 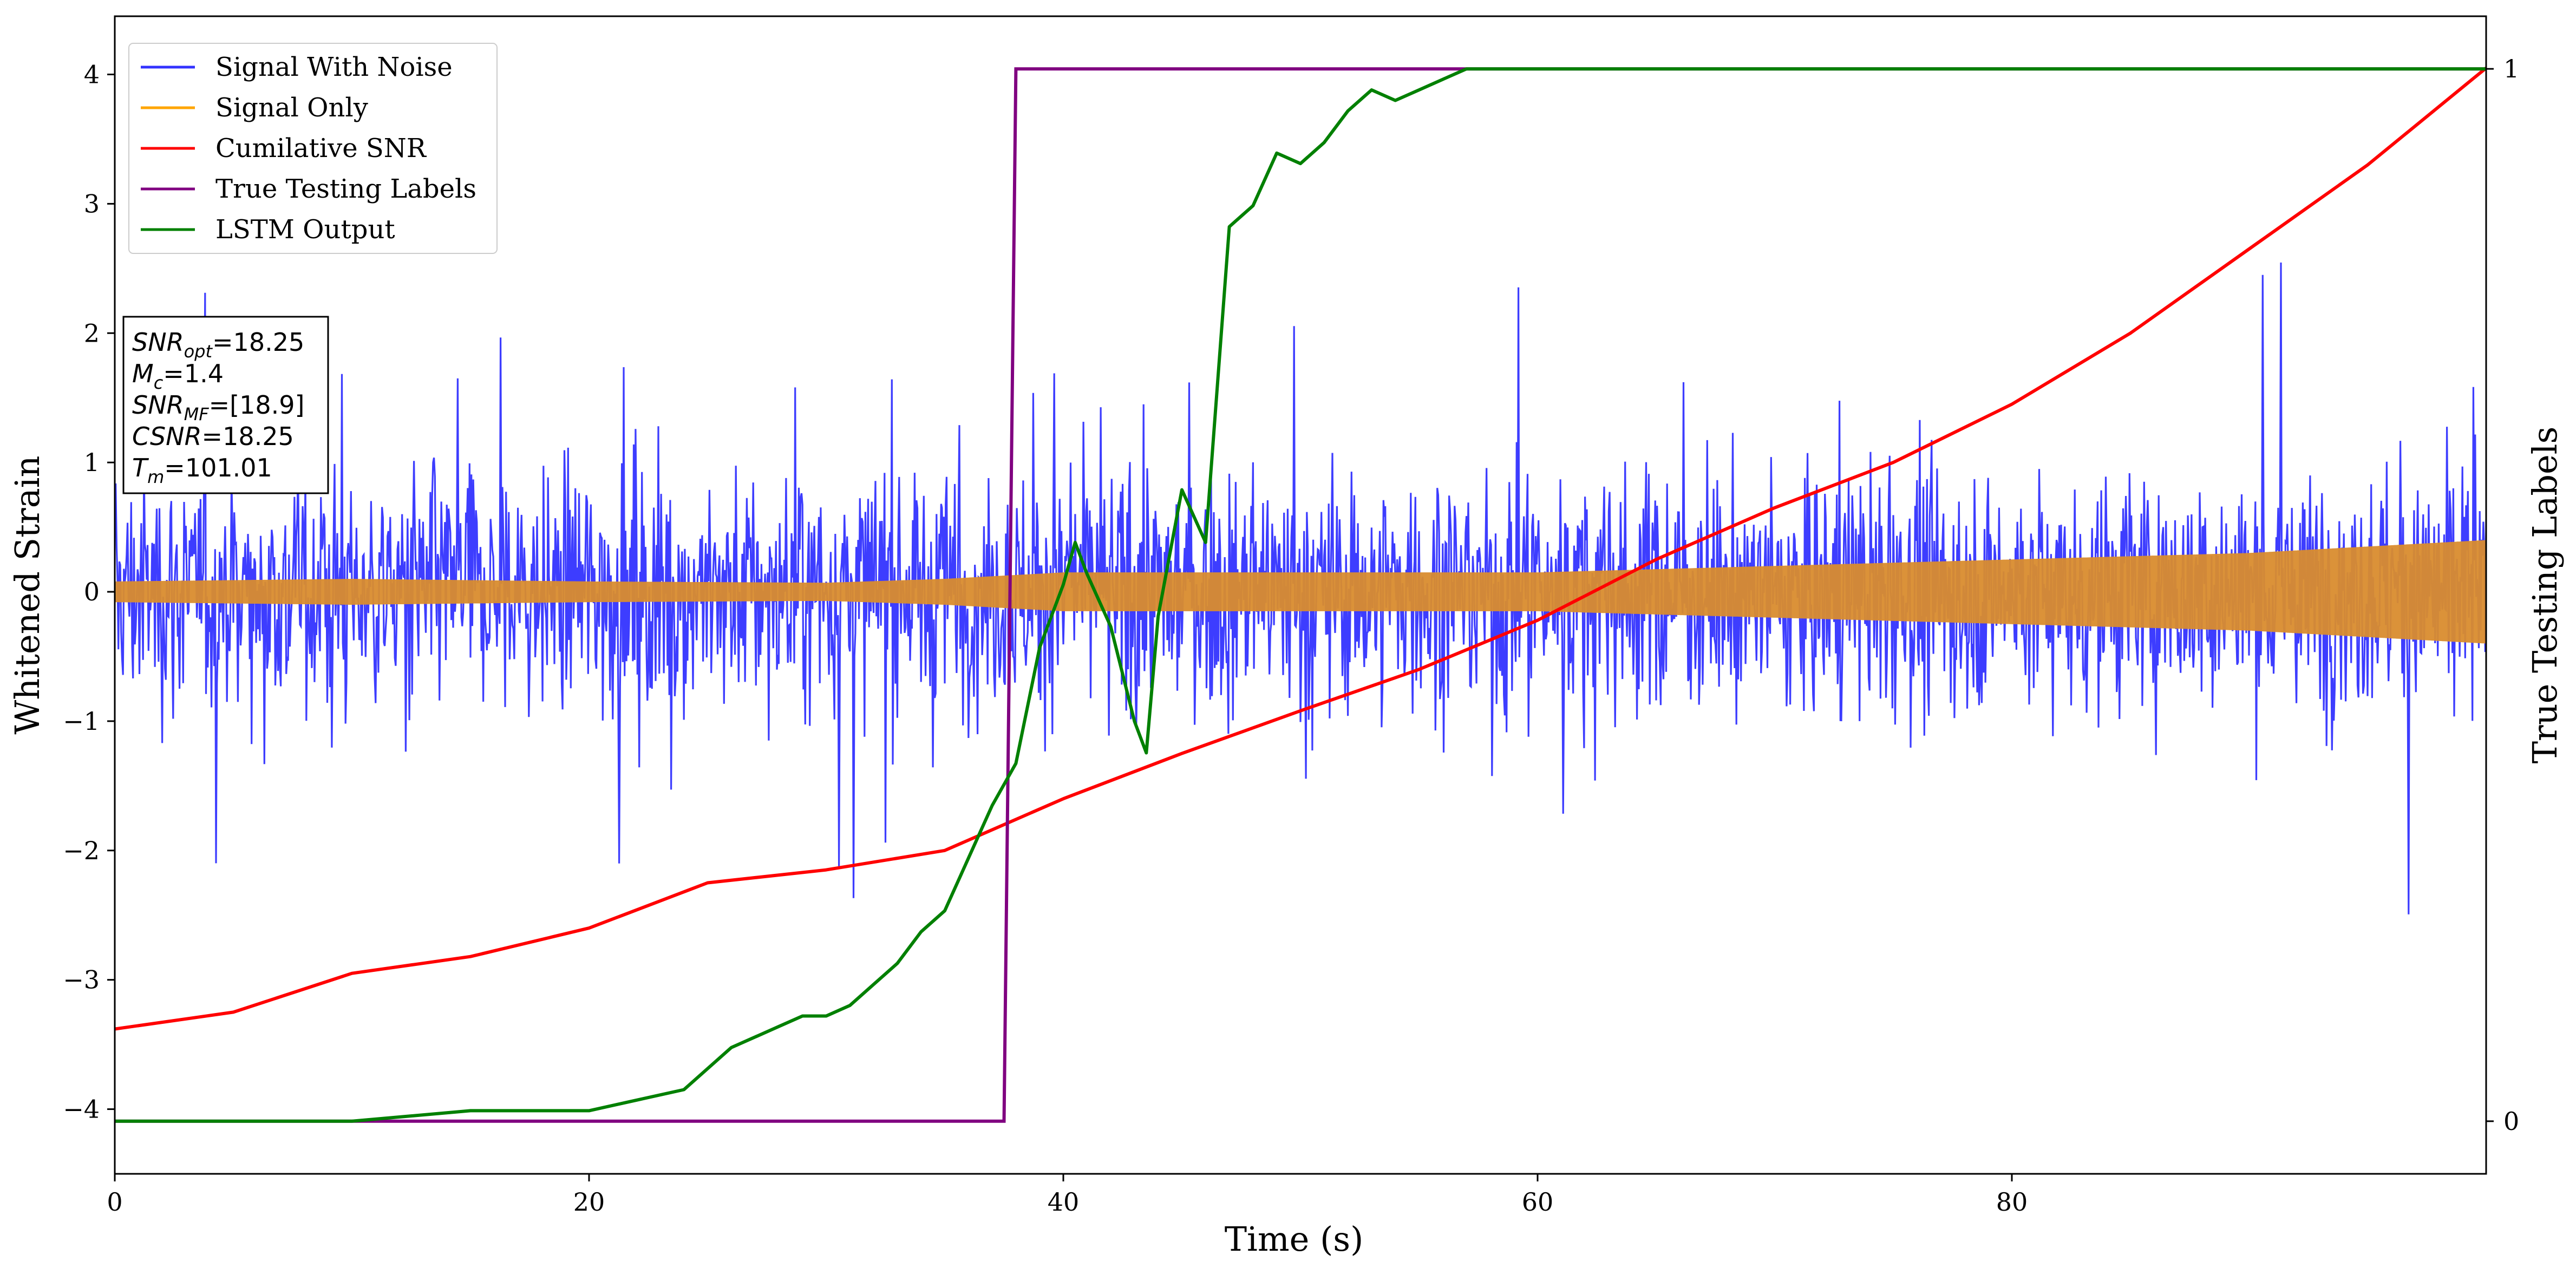 What do you see at coordinates (2545, 595) in the screenshot?
I see `y2-axis-label: True Testing Labels` at bounding box center [2545, 595].